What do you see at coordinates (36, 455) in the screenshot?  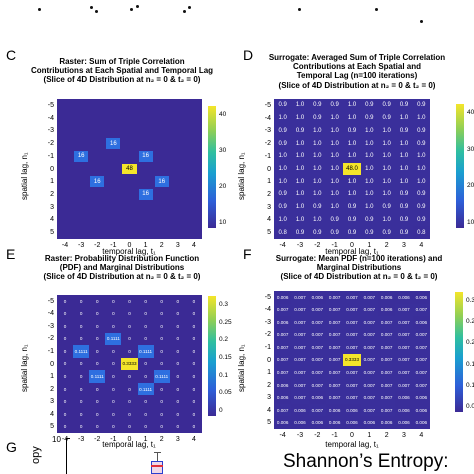 I see `panel-g-ylabel: opy` at bounding box center [36, 455].